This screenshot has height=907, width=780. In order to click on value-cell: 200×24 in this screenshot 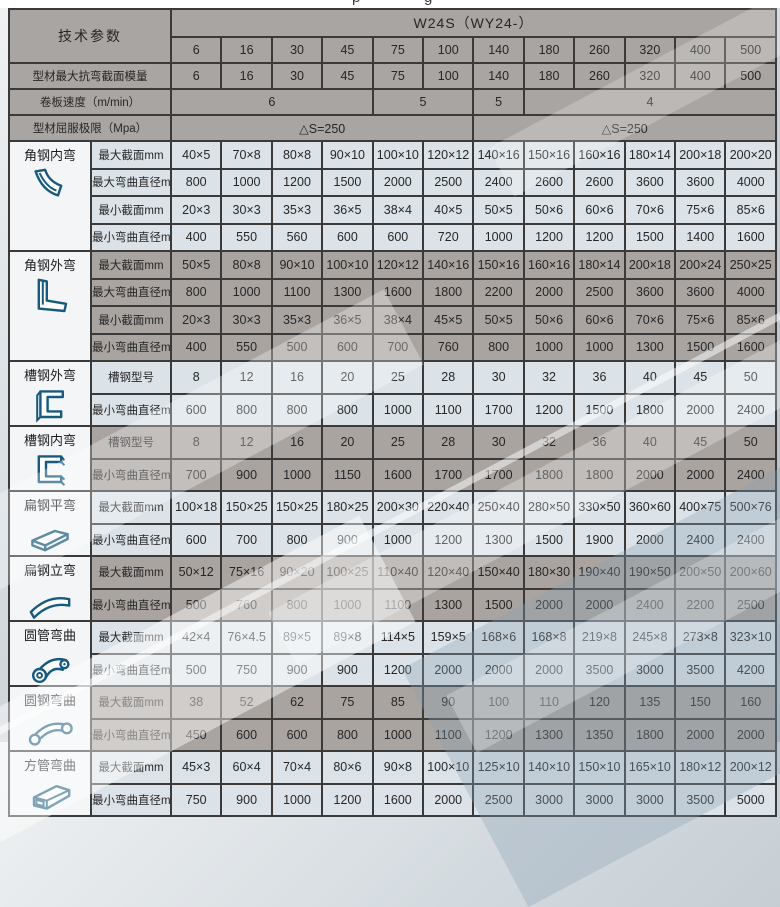, I will do `click(700, 265)`.